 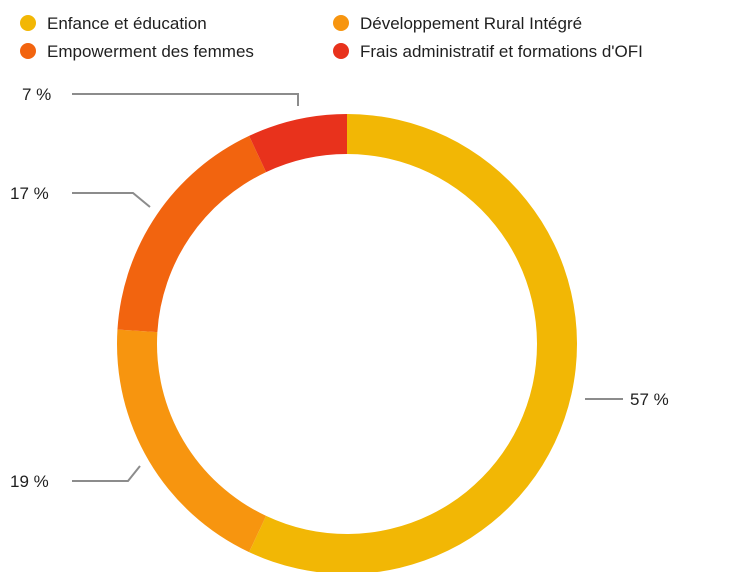 What do you see at coordinates (36, 94) in the screenshot?
I see `data-label-frais: 7 %` at bounding box center [36, 94].